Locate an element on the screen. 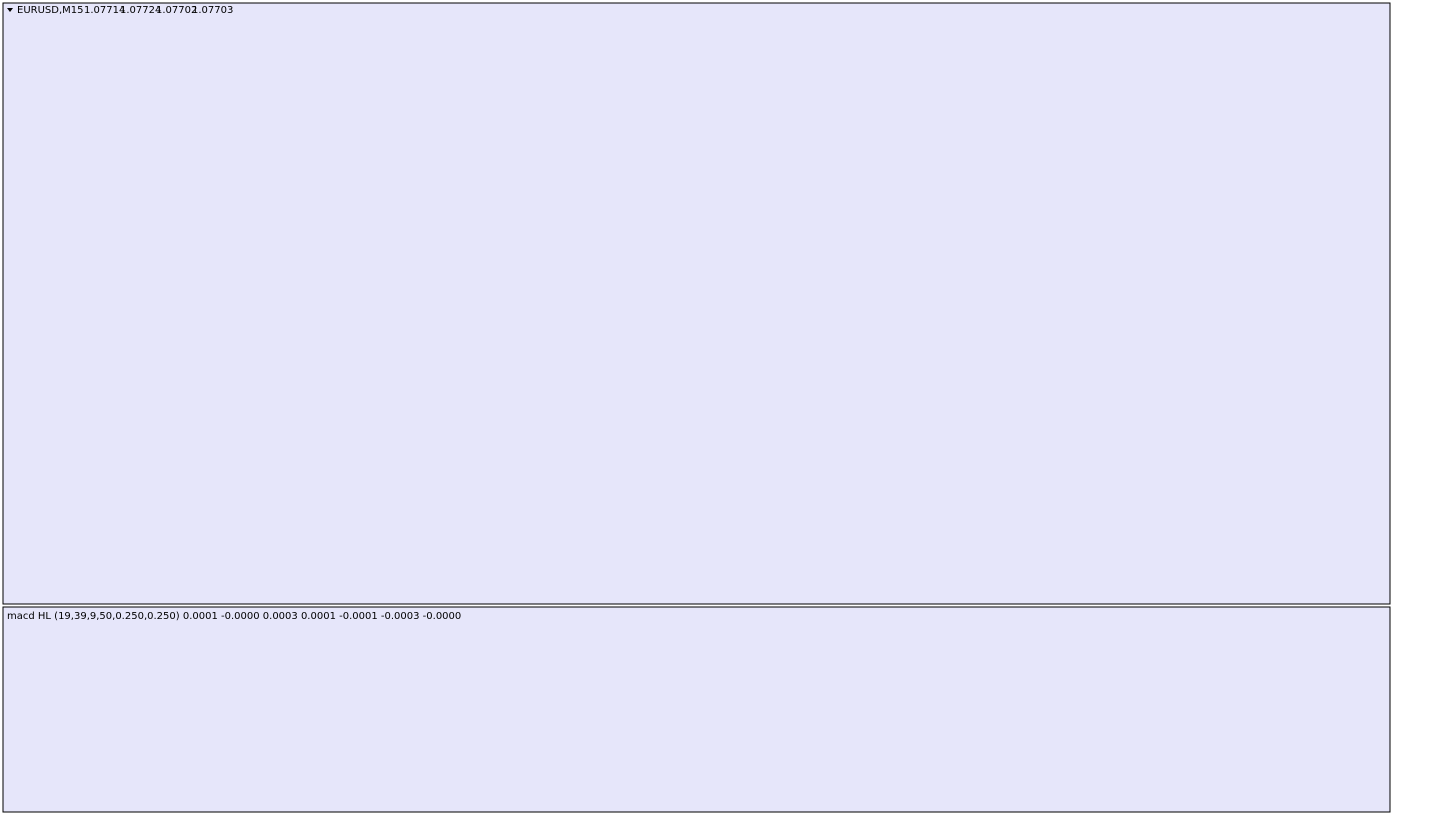 The image size is (1436, 832). header-close: 1.07703 is located at coordinates (212, 10).